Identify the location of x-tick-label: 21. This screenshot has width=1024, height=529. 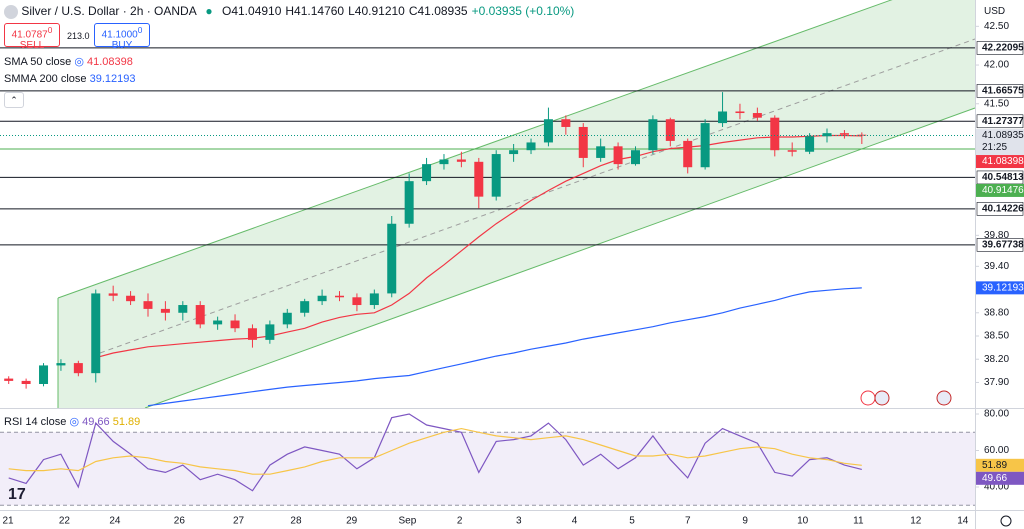
(8, 521).